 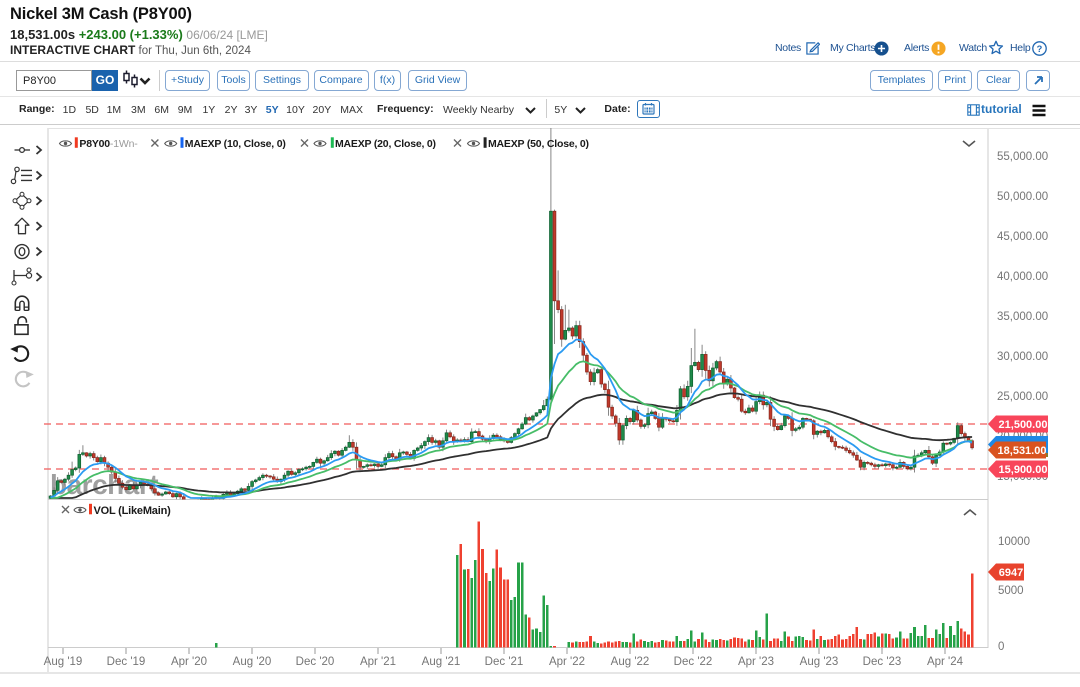 I want to click on svg-text: Aug '19, so click(x=63, y=662).